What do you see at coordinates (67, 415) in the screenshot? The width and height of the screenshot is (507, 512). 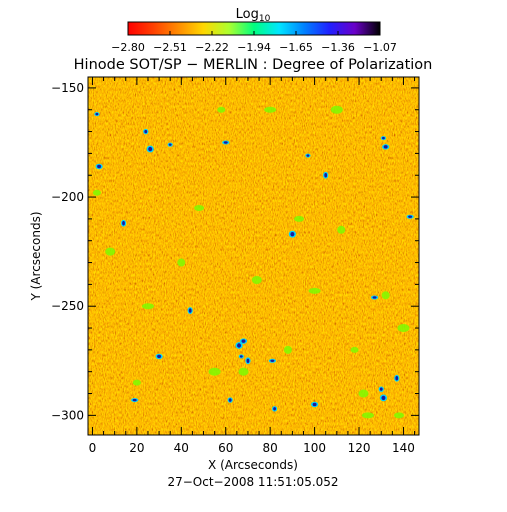 I see `y-tick-label: −300` at bounding box center [67, 415].